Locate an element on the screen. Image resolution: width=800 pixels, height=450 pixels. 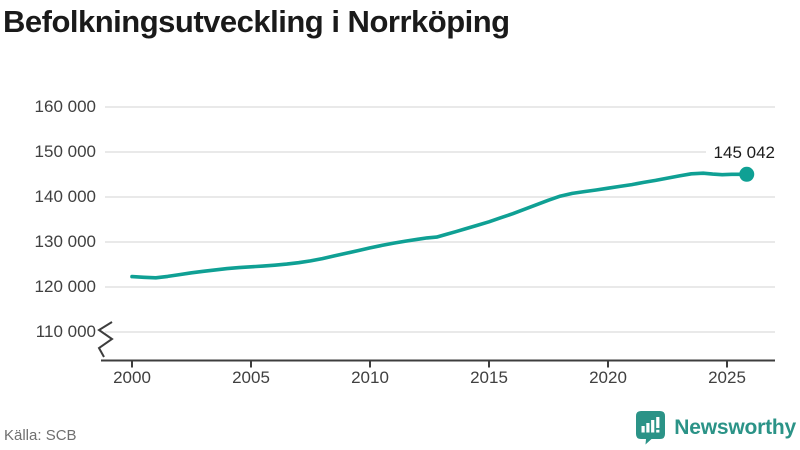
newsworthy-logo: Newsworthy is located at coordinates (715, 427).